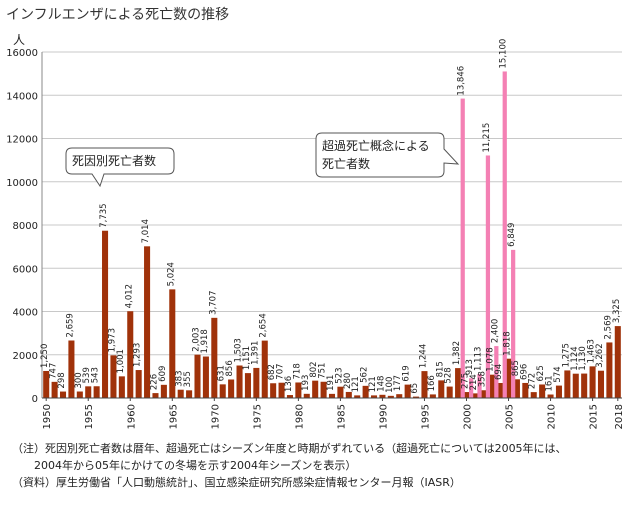  Describe the element at coordinates (222, 373) in the screenshot. I see `data-label-deaths-1971: 631` at that location.